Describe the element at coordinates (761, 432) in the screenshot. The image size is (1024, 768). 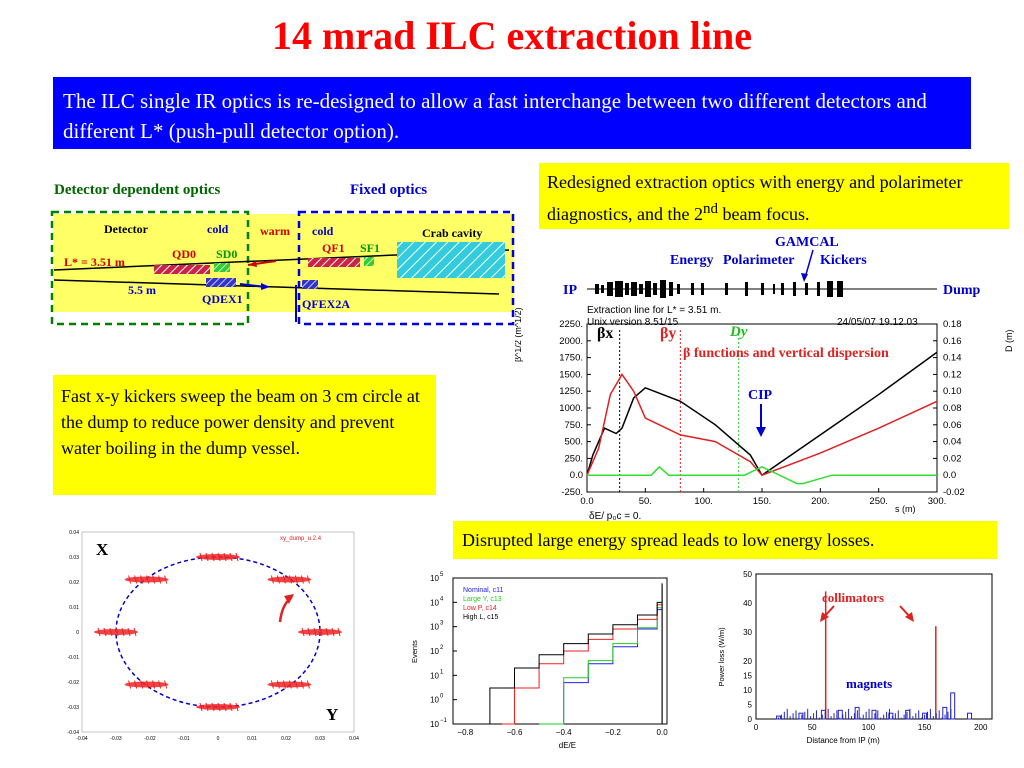
I see `cip-arrow-head` at that location.